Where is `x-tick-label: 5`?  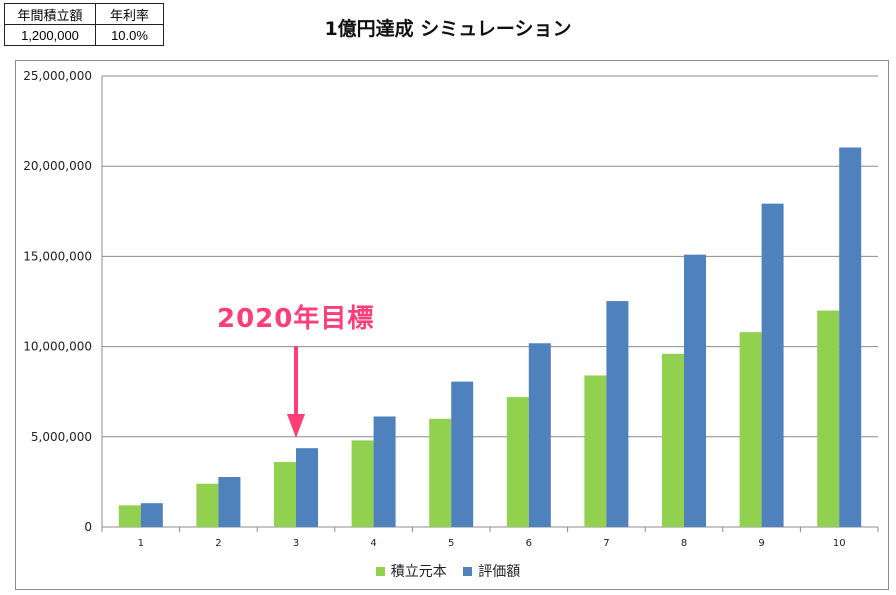 x-tick-label: 5 is located at coordinates (451, 543).